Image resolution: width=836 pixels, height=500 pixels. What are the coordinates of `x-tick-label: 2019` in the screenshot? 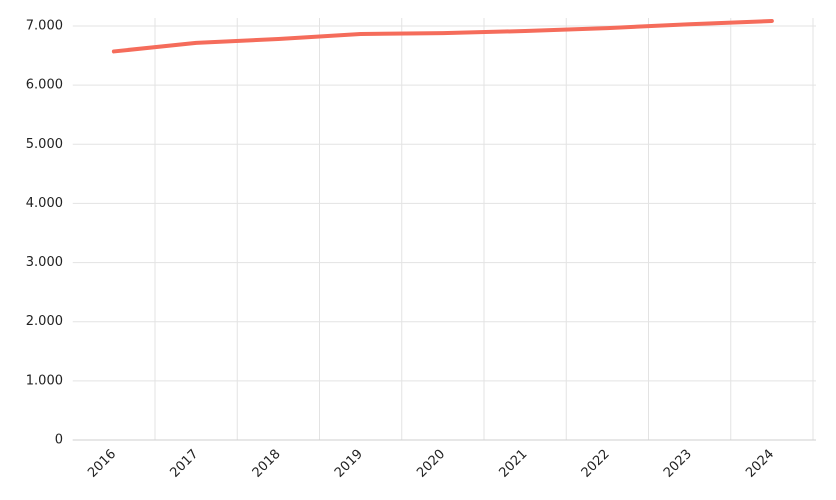 It's located at (349, 464).